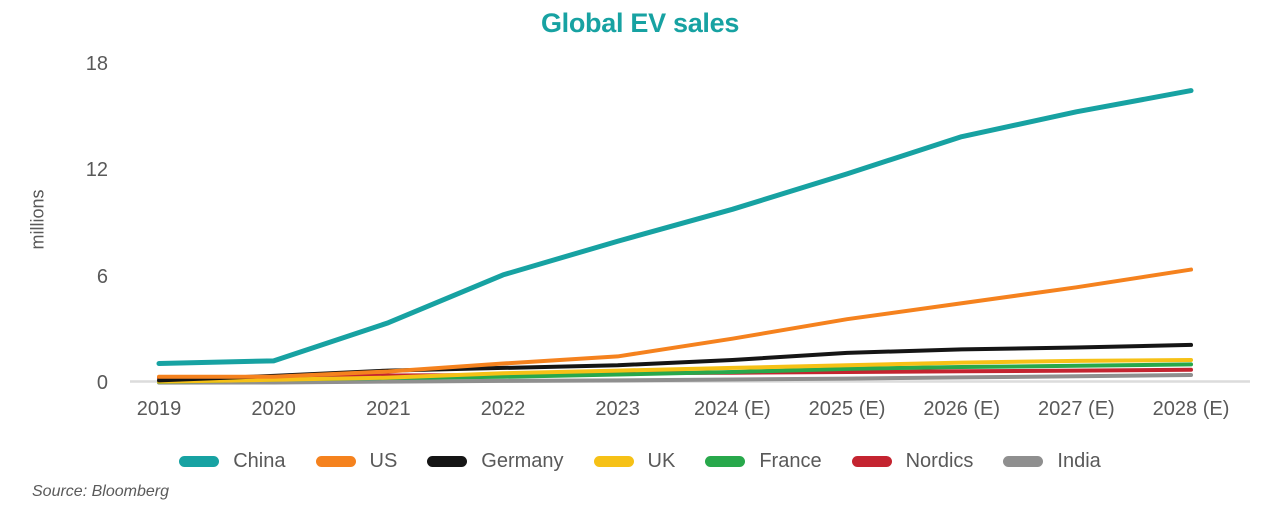  Describe the element at coordinates (273, 409) in the screenshot. I see `x-tick-label: 2020` at that location.